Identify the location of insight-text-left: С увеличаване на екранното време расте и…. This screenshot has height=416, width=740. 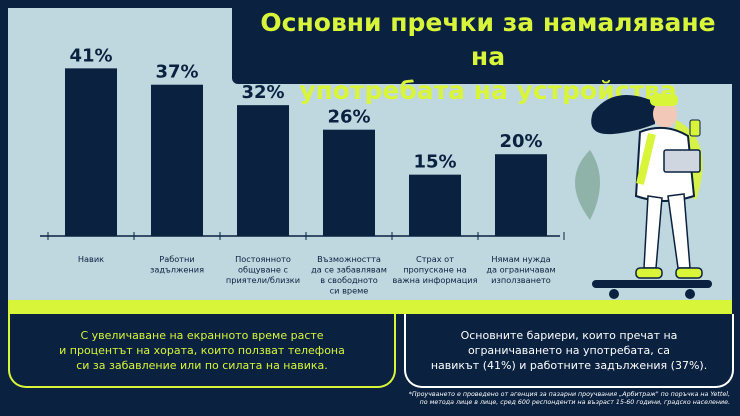
(202, 350).